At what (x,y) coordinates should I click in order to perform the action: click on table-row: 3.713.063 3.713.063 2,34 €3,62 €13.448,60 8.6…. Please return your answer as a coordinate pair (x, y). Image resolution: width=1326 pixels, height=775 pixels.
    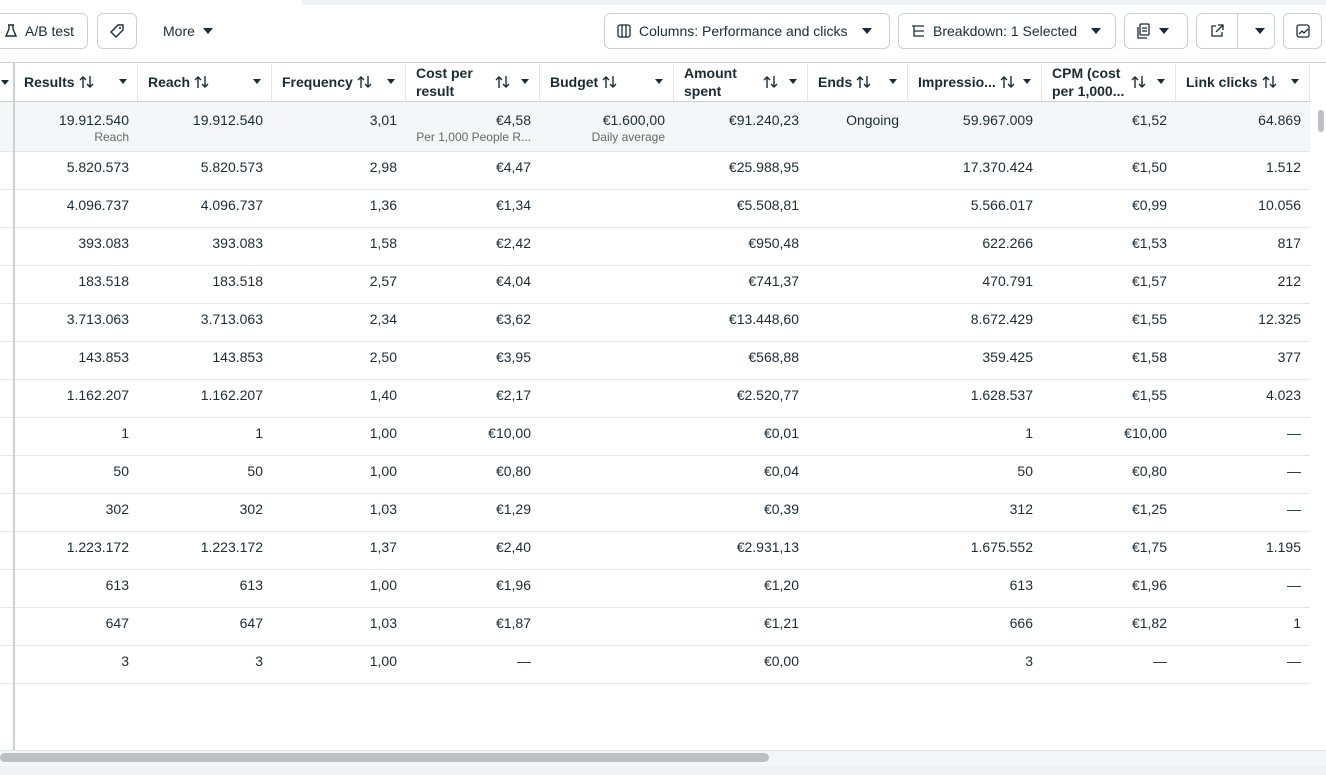
    Looking at the image, I should click on (655, 323).